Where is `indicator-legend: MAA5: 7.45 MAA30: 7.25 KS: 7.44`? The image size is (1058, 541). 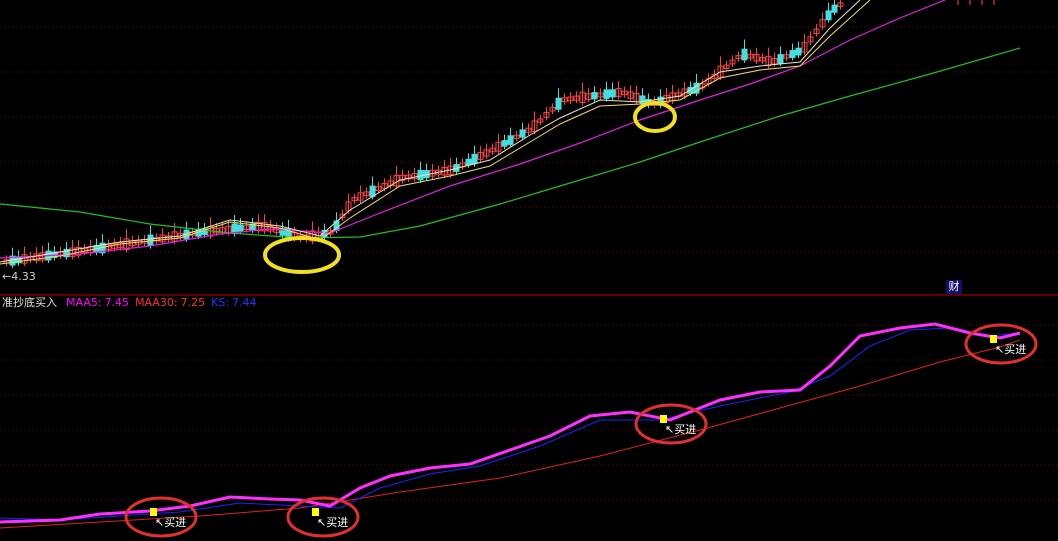 indicator-legend: MAA5: 7.45 MAA30: 7.25 KS: 7.44 is located at coordinates (161, 302).